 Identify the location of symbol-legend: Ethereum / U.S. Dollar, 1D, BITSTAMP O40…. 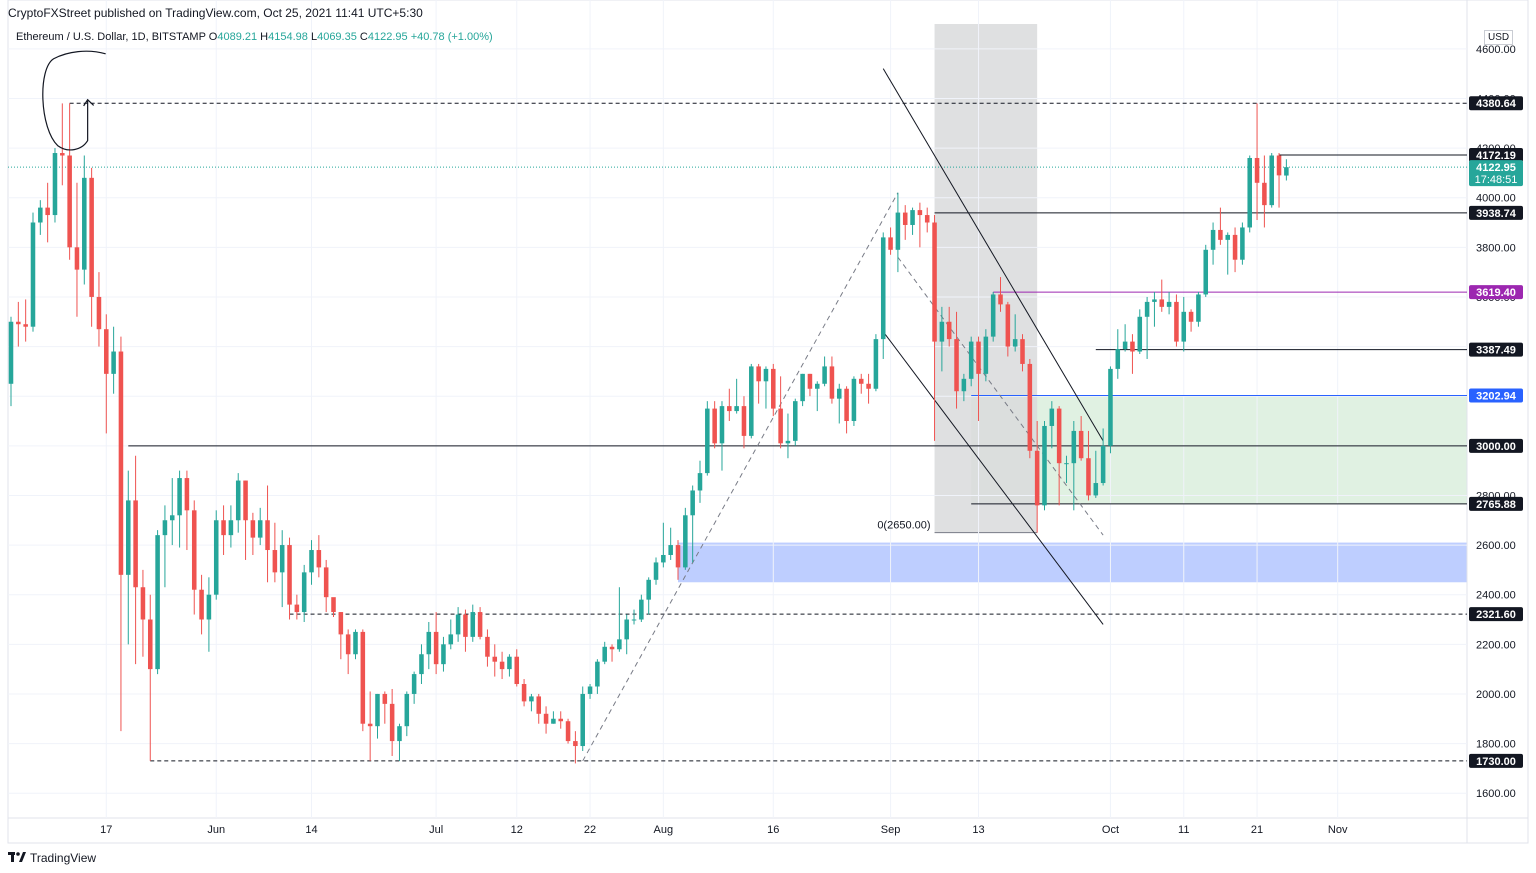
(254, 37).